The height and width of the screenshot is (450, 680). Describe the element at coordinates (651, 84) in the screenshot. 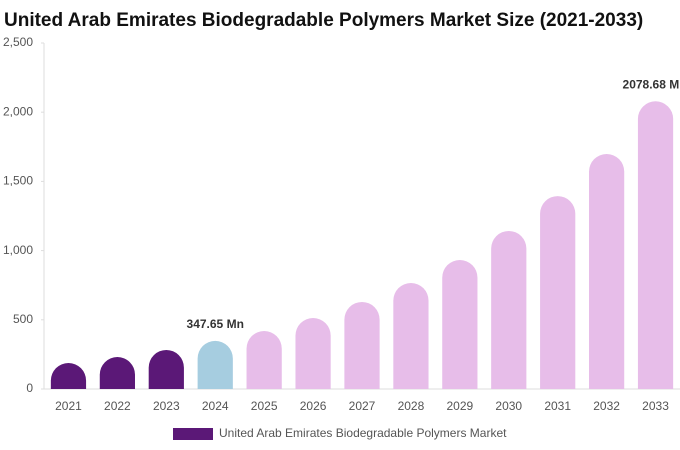

I see `value-label: 2078.68 Mn` at that location.